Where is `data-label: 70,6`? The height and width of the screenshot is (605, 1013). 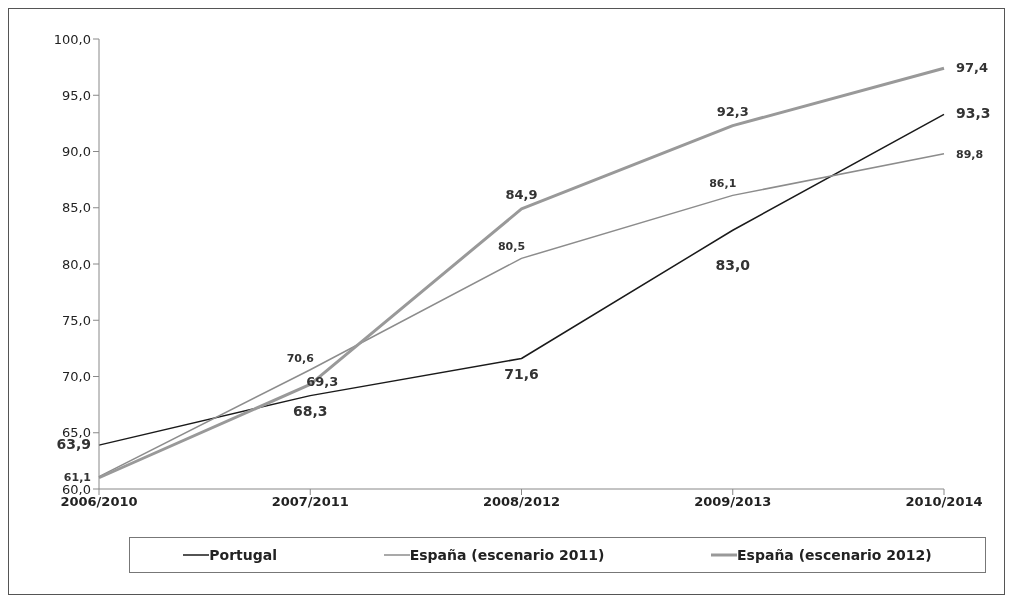 data-label: 70,6 is located at coordinates (300, 358).